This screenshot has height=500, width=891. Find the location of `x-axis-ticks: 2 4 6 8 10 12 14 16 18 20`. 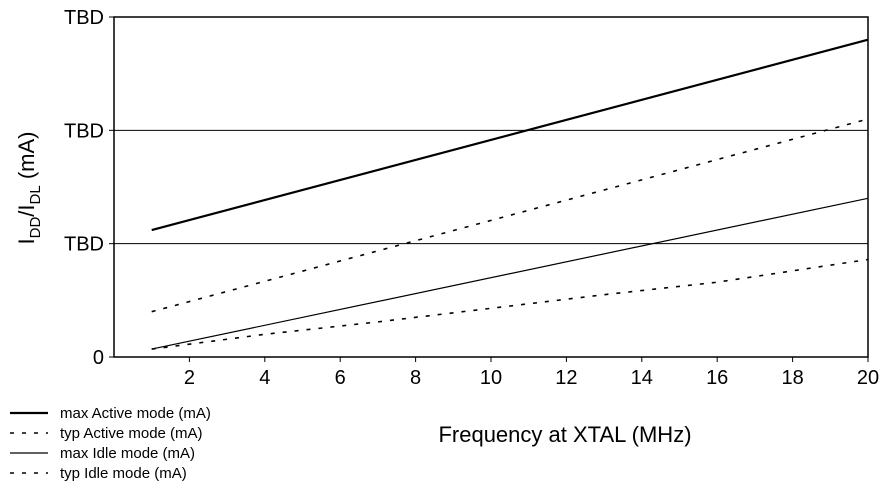

x-axis-ticks: 2 4 6 8 10 12 14 16 18 20 is located at coordinates (531, 373).